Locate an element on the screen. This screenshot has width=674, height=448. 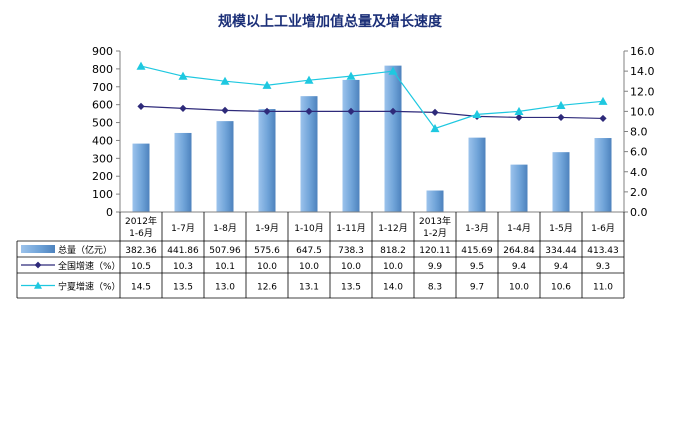
table-value: 13.1 is located at coordinates (309, 288).